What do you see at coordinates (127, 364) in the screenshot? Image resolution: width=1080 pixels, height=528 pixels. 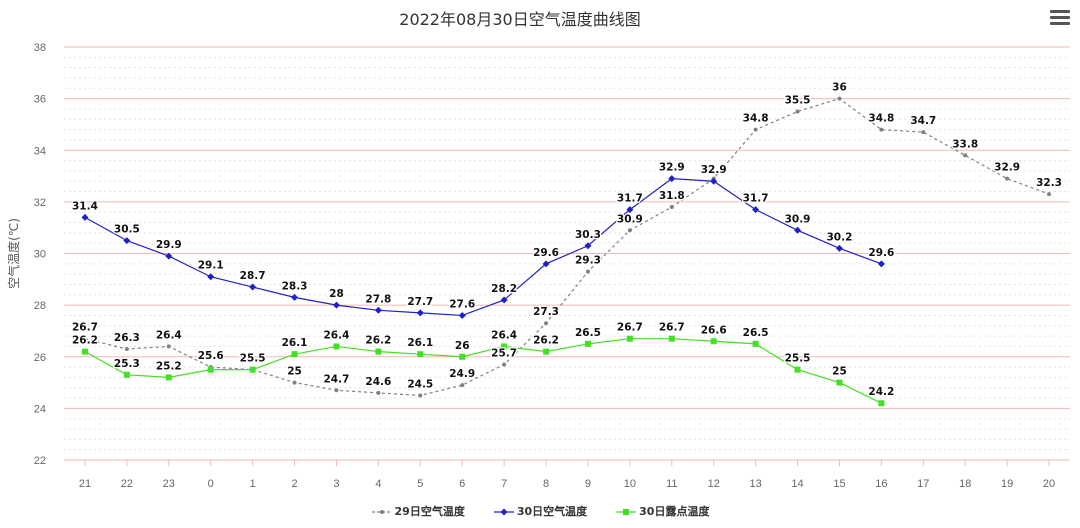 I see `data-label: 25.3` at bounding box center [127, 364].